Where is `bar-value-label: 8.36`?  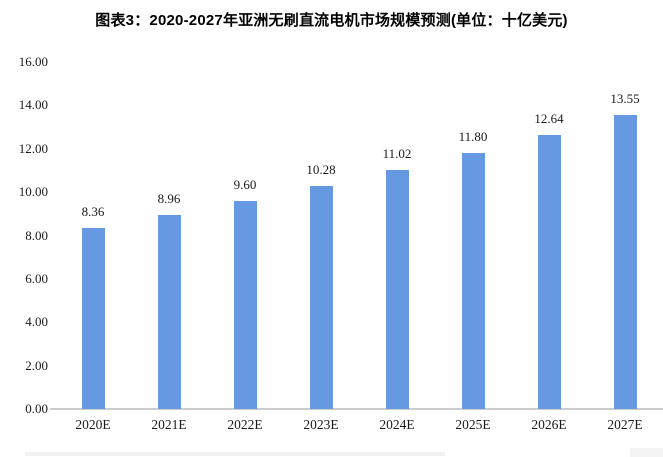 bar-value-label: 8.36 is located at coordinates (93, 211).